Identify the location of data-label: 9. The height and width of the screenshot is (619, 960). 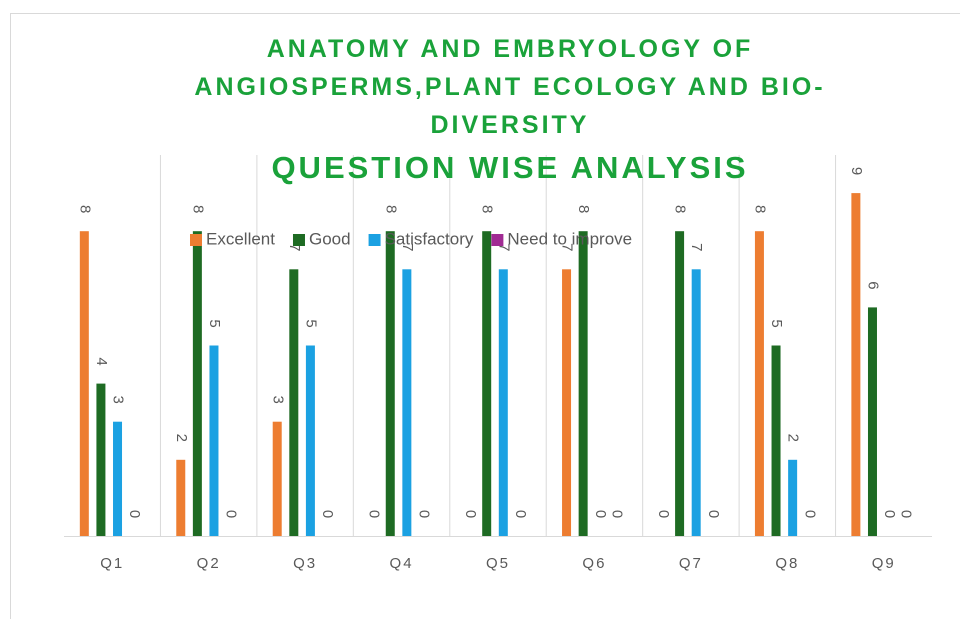
(856, 171).